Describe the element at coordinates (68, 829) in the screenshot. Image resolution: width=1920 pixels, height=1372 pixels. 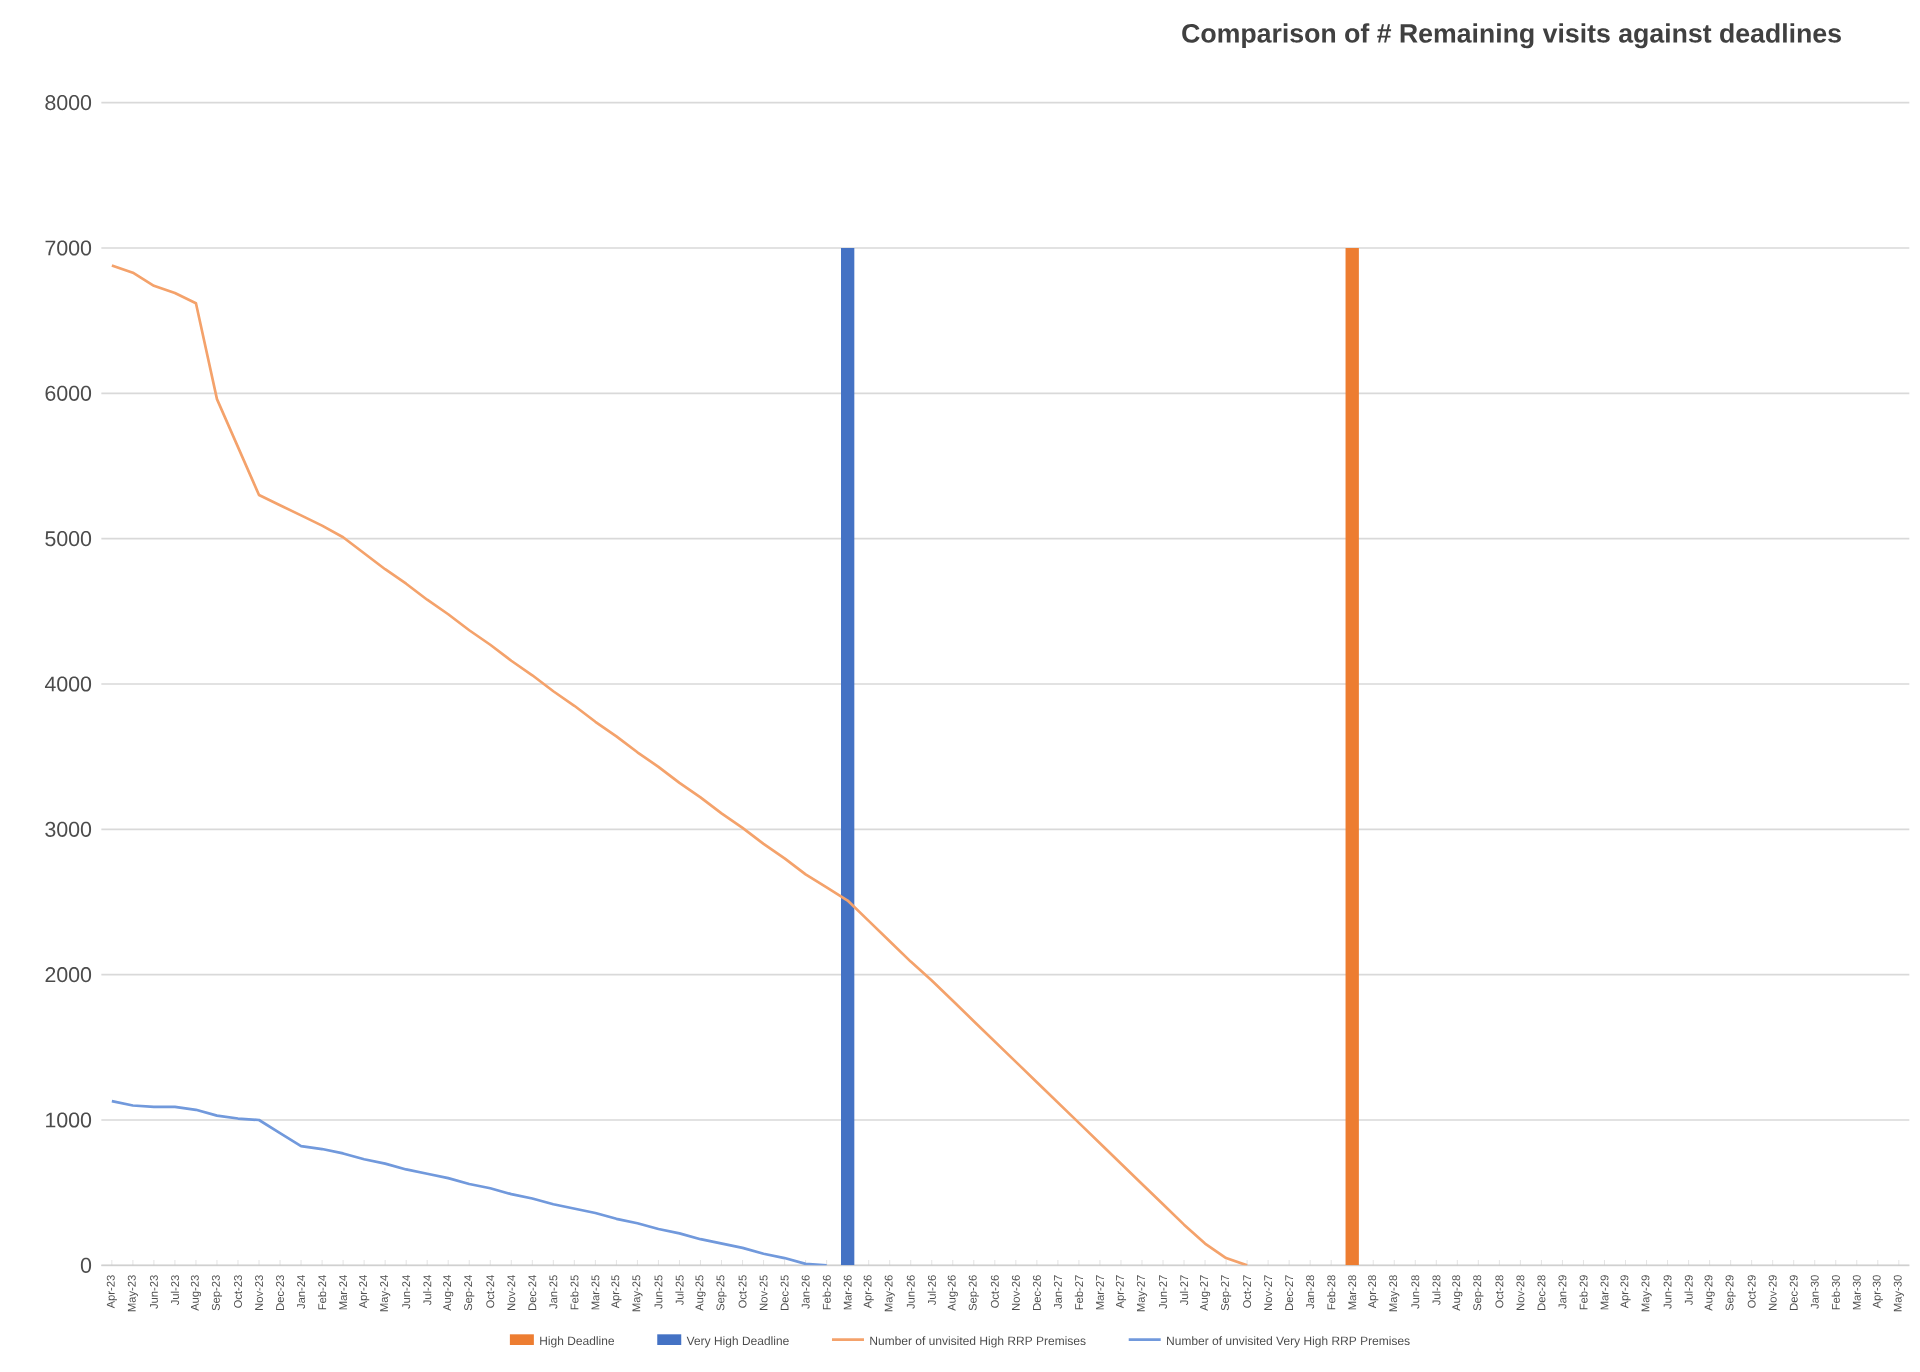
I see `y-tick-label: 3000` at that location.